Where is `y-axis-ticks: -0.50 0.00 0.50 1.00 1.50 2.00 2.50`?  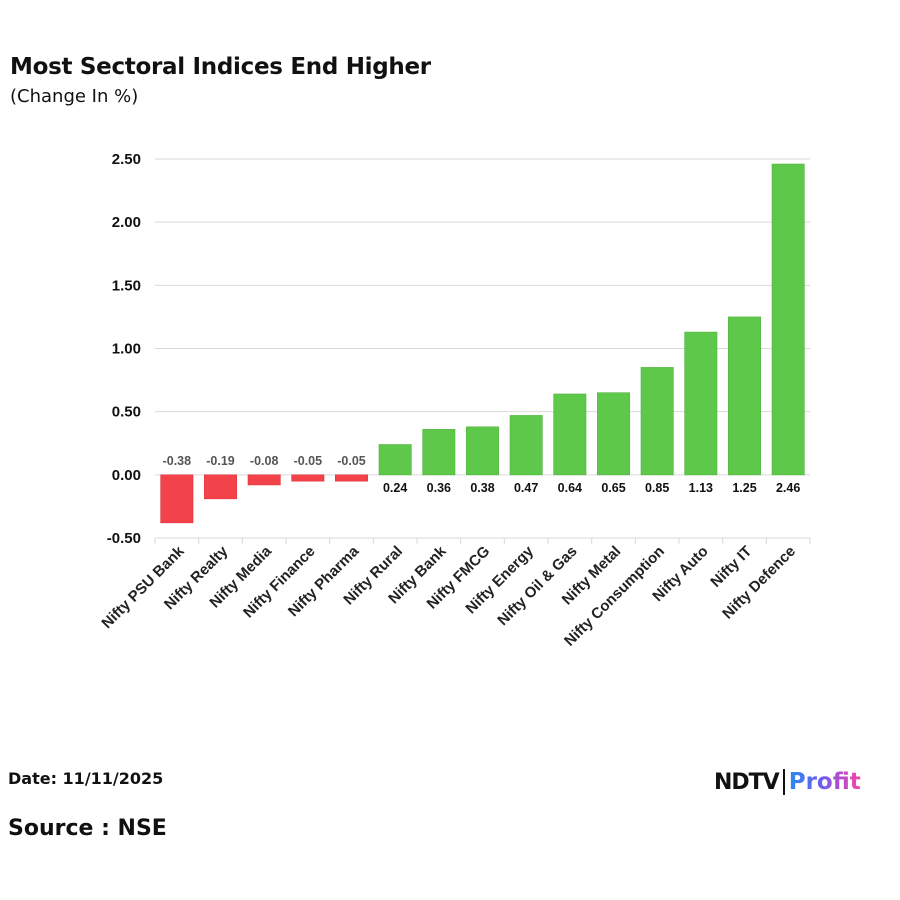
y-axis-ticks: -0.50 0.00 0.50 1.00 1.50 2.00 2.50 is located at coordinates (124, 349).